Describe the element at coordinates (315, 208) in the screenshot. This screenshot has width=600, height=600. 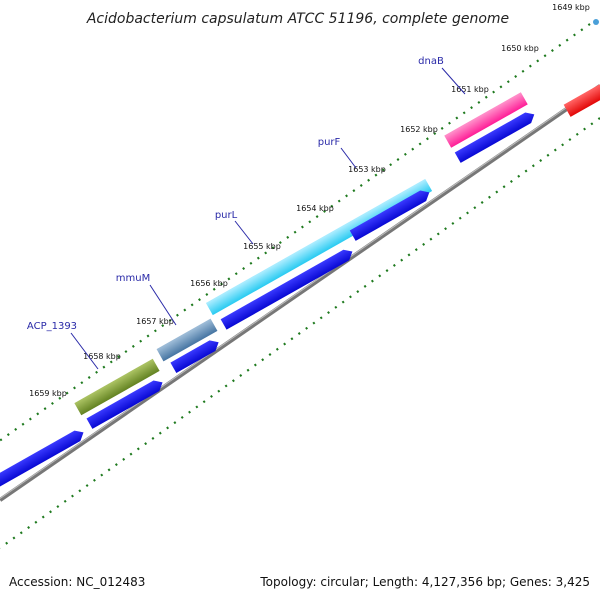
I see `tick-label: 1654 kbp` at that location.